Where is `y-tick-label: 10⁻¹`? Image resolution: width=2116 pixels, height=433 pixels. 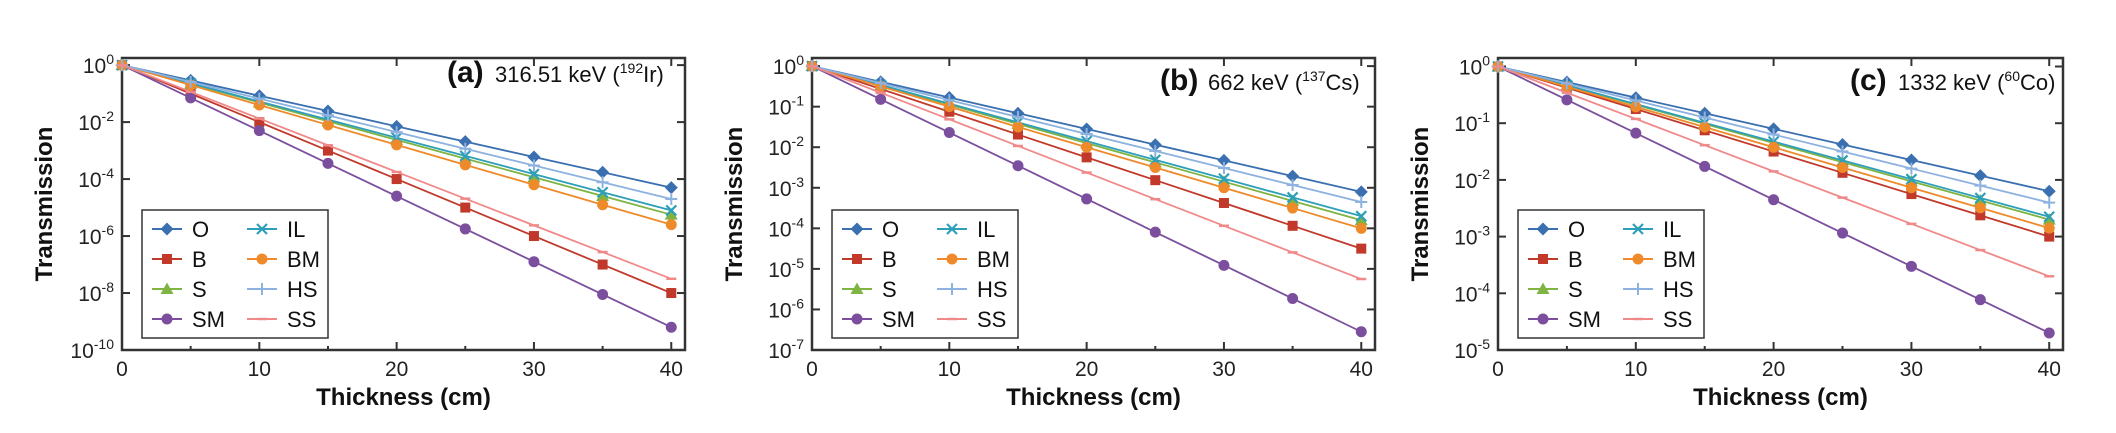
y-tick-label: 10⁻¹ is located at coordinates (1472, 122).